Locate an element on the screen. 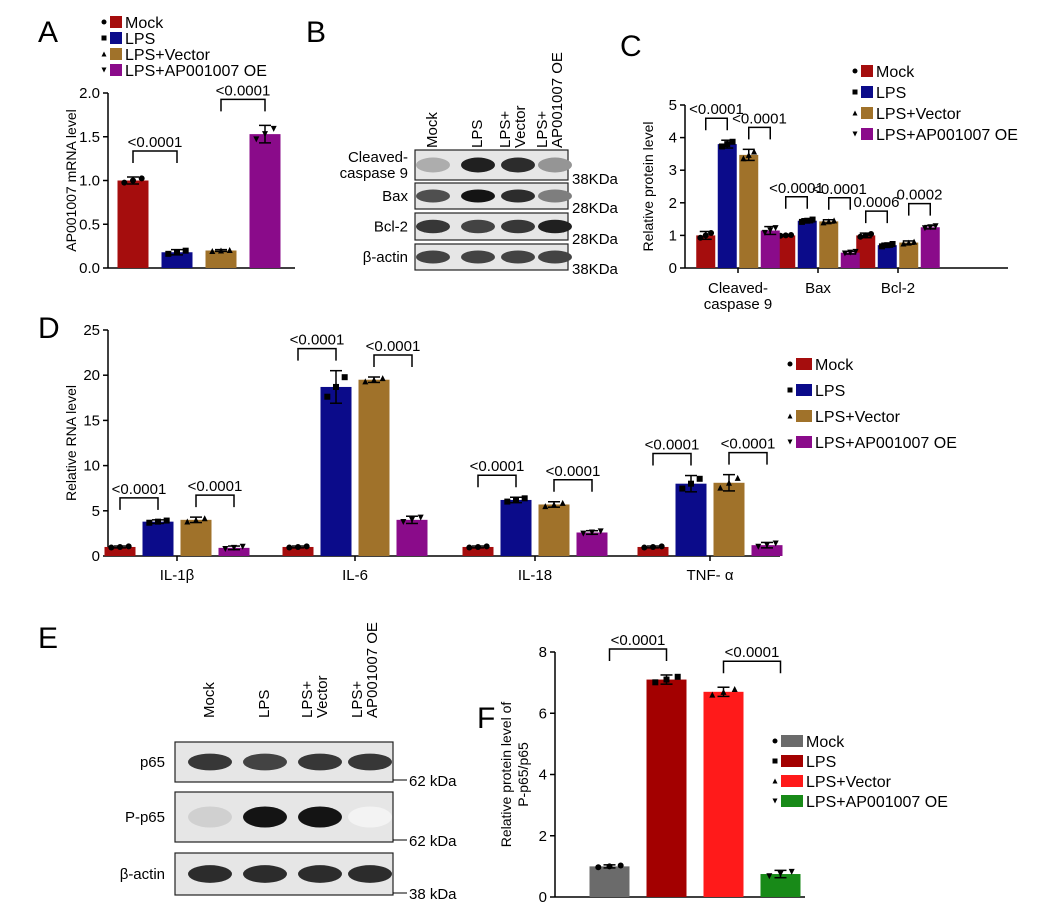 Image resolution: width=1042 pixels, height=910 pixels. molecular-weight-marker: 38KDa is located at coordinates (595, 179).